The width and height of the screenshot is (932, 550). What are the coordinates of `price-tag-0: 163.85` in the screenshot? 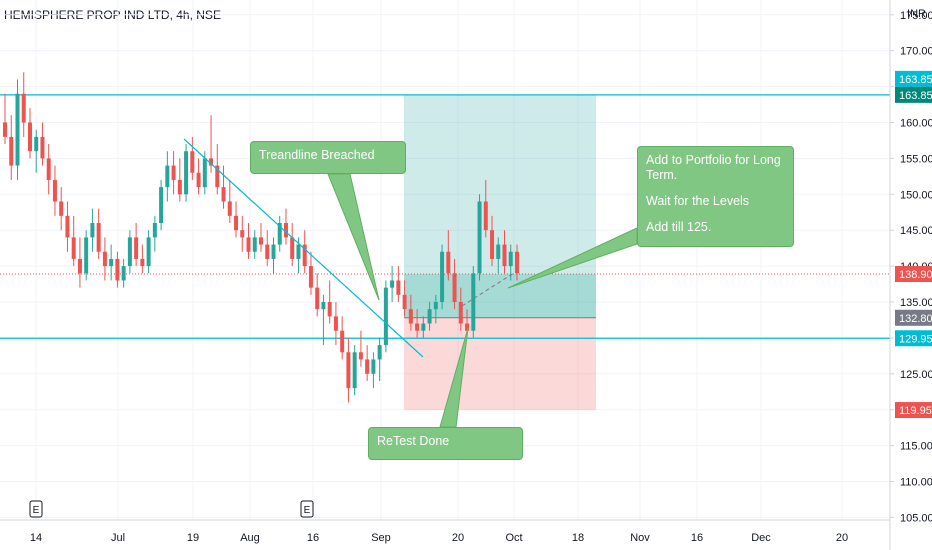 It's located at (913, 78).